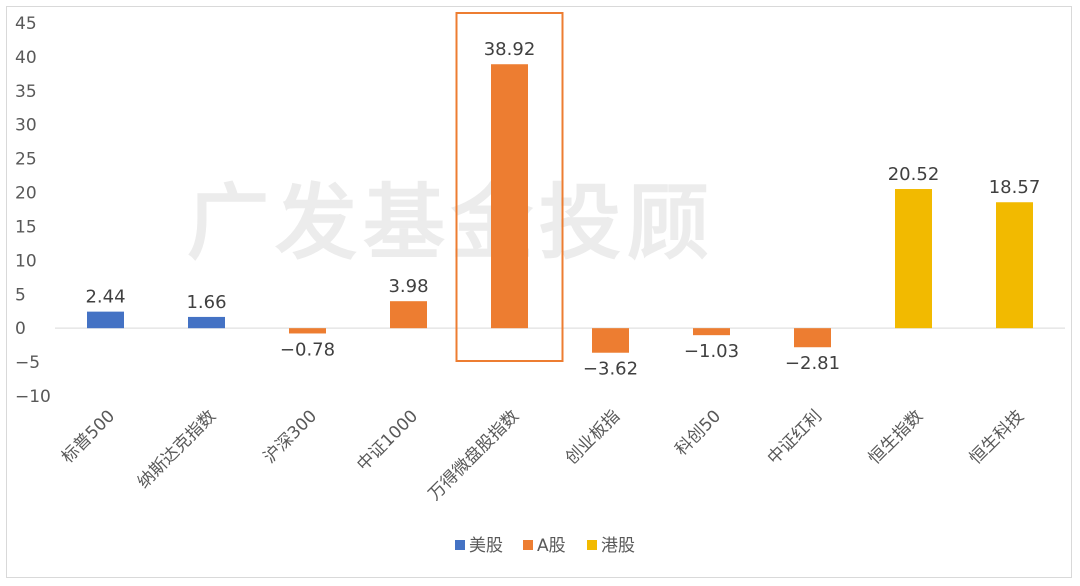  Describe the element at coordinates (812, 363) in the screenshot. I see `data-label: −2.81` at that location.